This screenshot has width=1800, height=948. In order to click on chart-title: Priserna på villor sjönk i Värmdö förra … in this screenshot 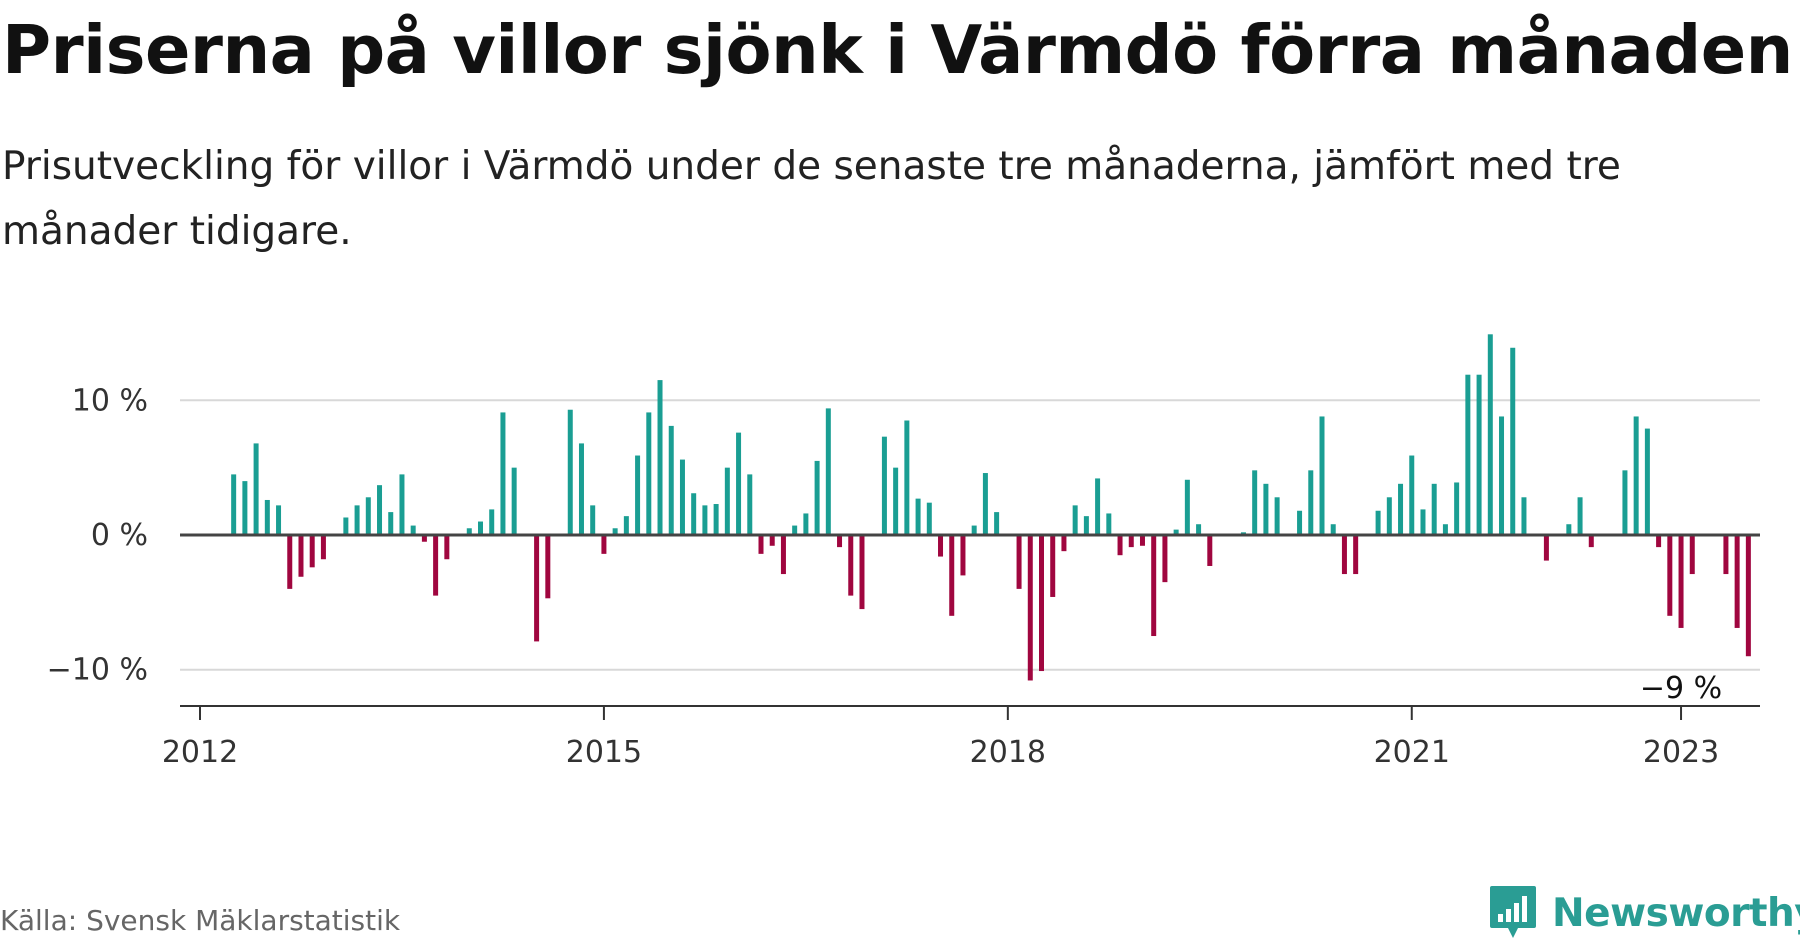, I will do `click(897, 50)`.